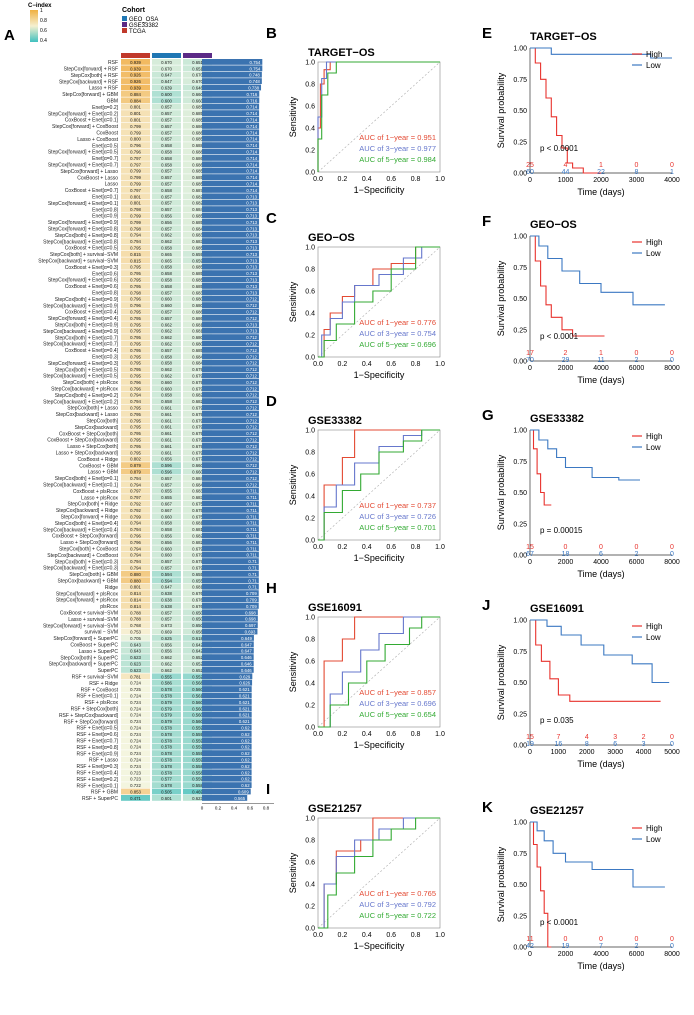  Describe the element at coordinates (310, 863) in the screenshot. I see `roc-y-tick: 0.6` at that location.